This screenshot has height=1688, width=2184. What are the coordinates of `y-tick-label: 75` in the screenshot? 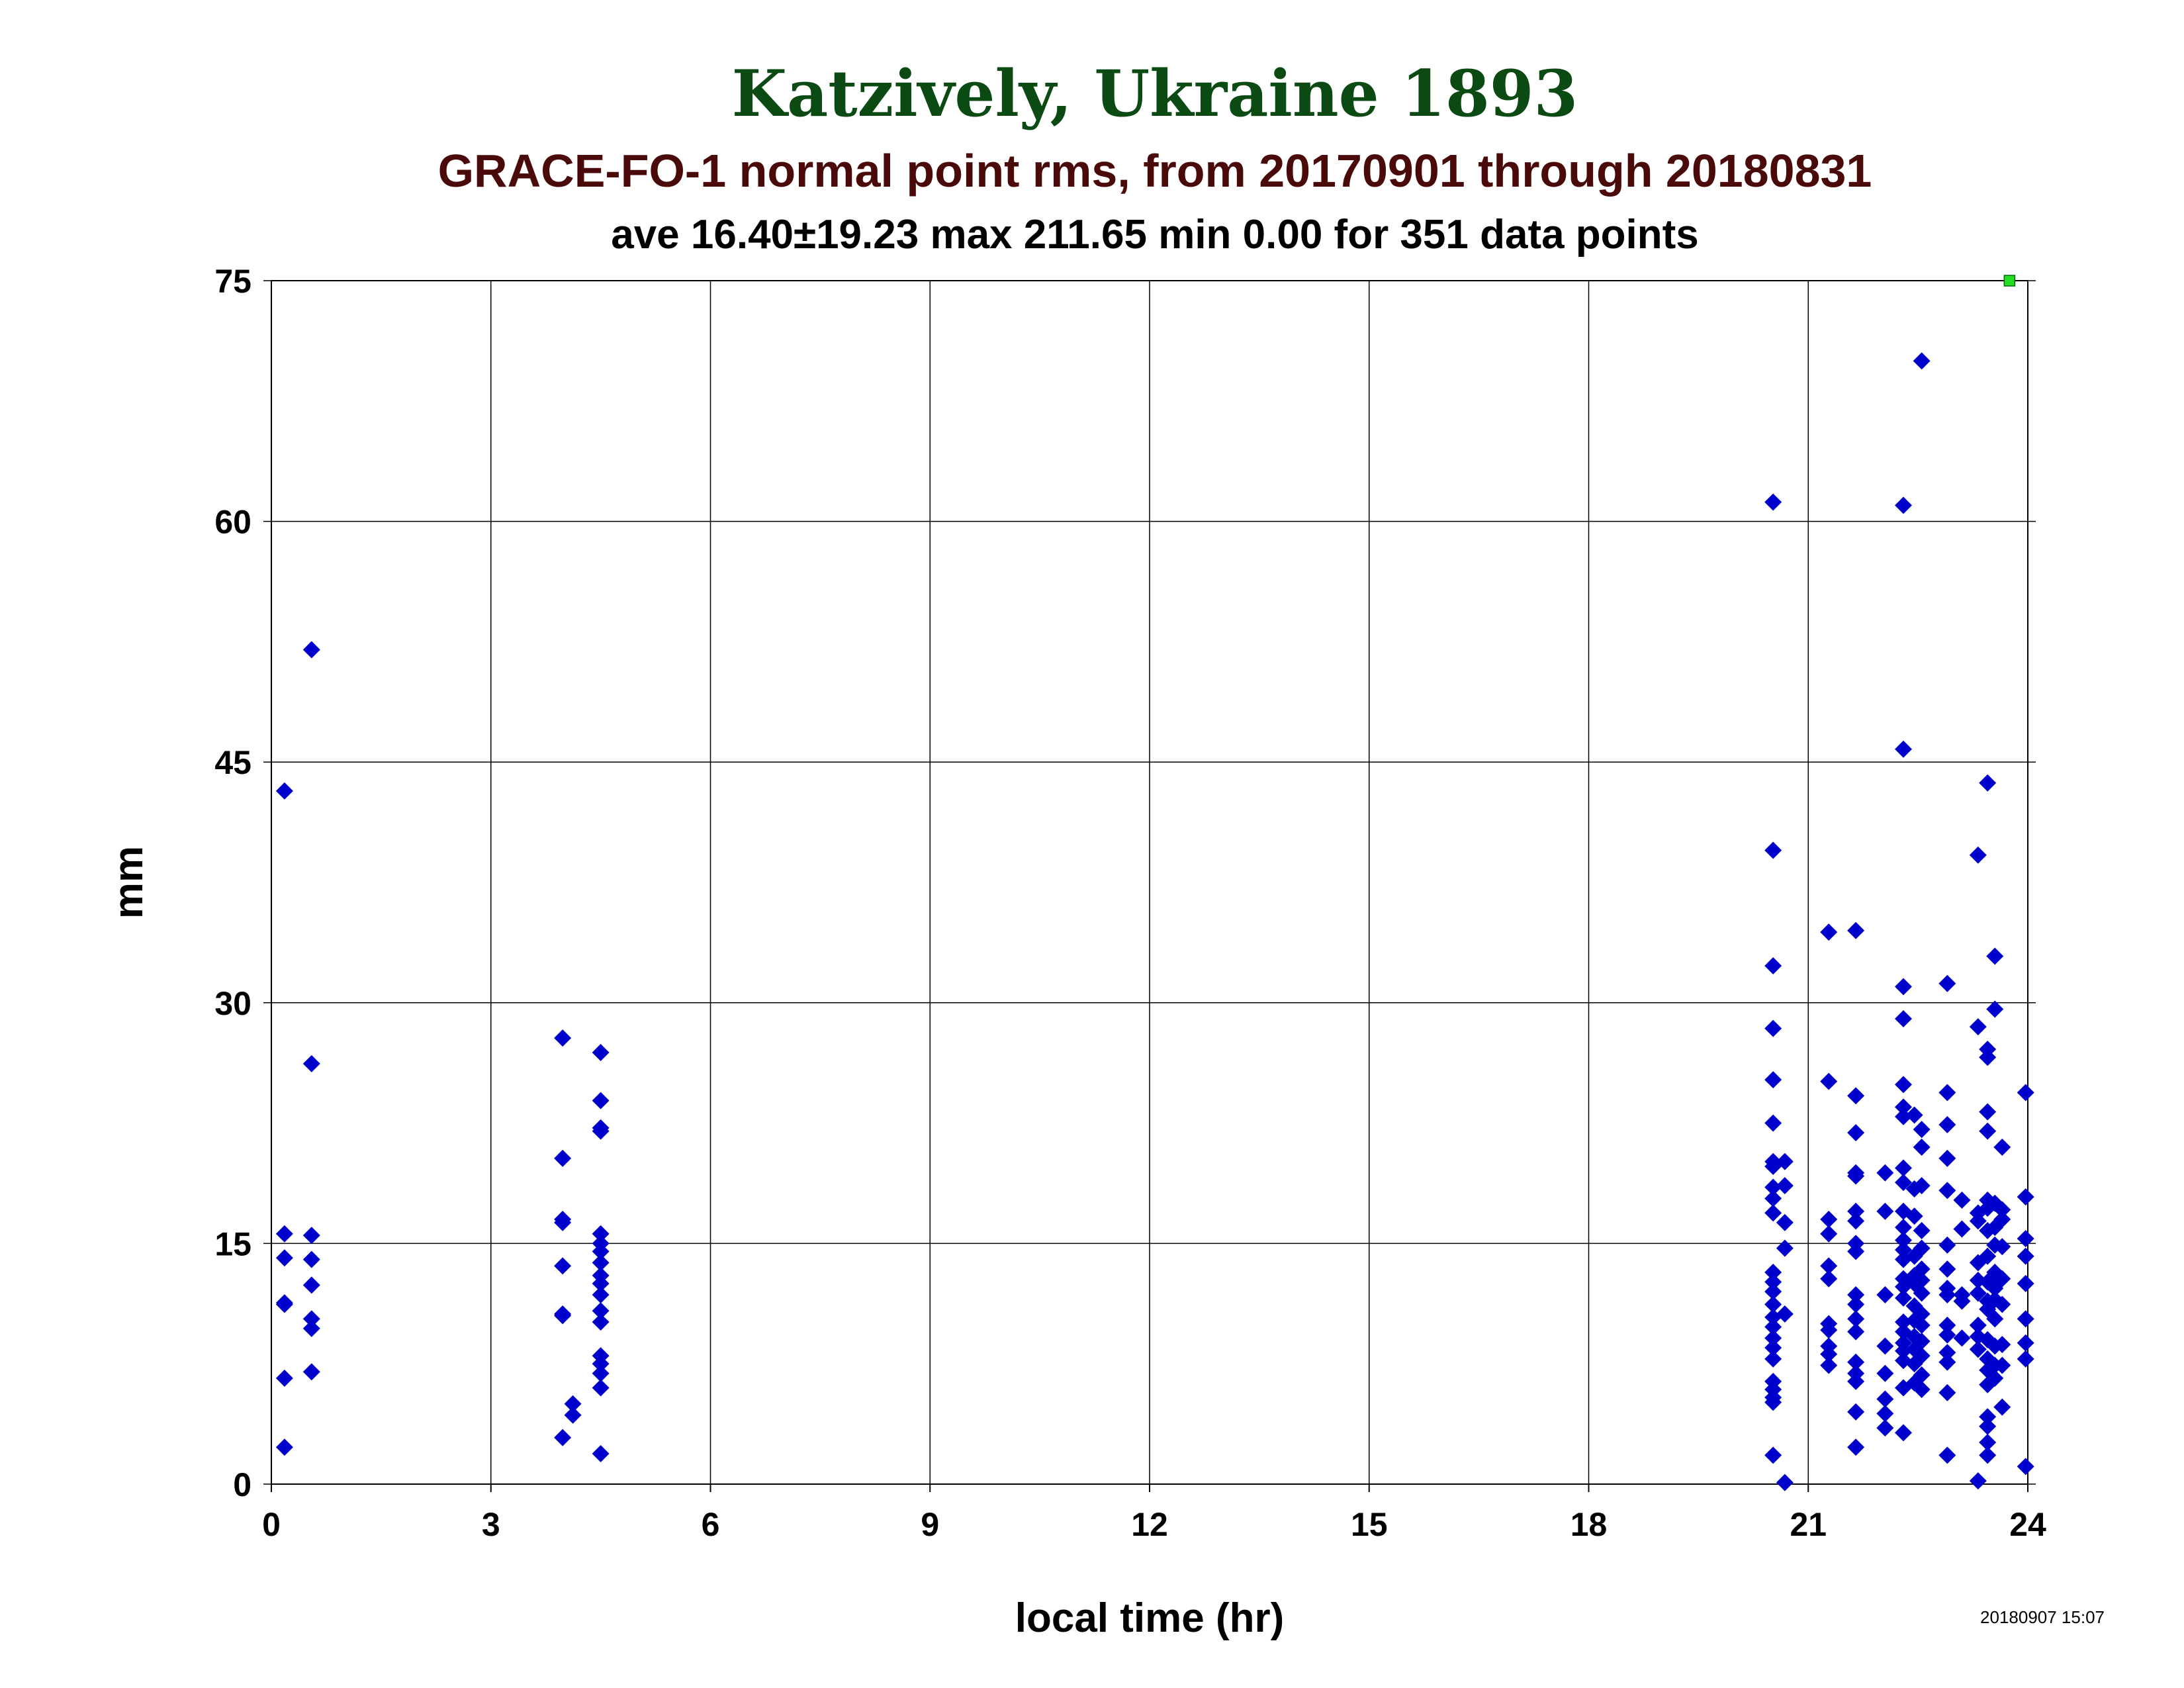 It's located at (232, 281).